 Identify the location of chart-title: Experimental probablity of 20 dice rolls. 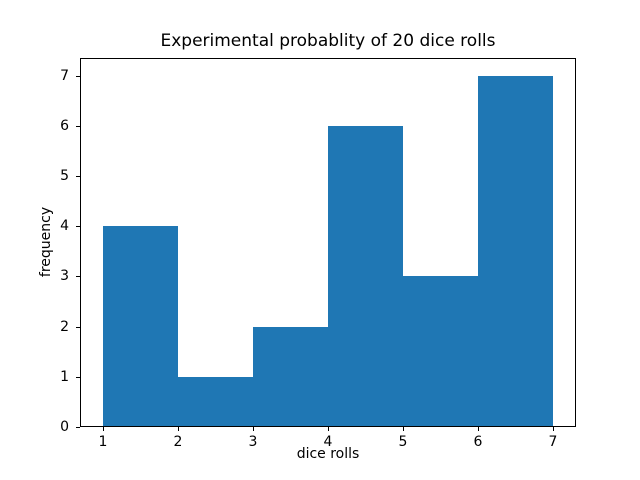
(328, 41).